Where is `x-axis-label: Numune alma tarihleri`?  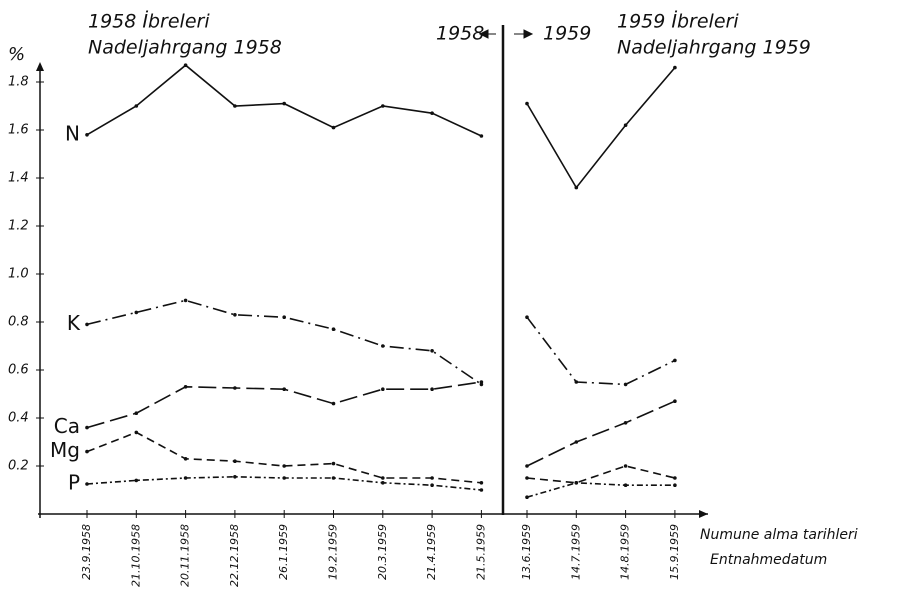
x-axis-label: Numune alma tarihleri is located at coordinates (779, 535).